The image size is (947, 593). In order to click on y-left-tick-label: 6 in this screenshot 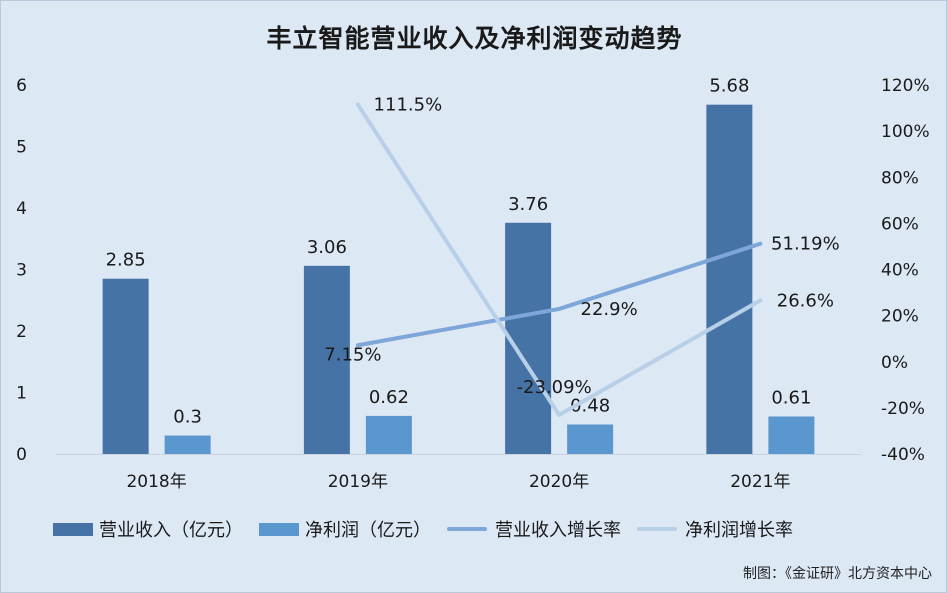, I will do `click(21, 86)`.